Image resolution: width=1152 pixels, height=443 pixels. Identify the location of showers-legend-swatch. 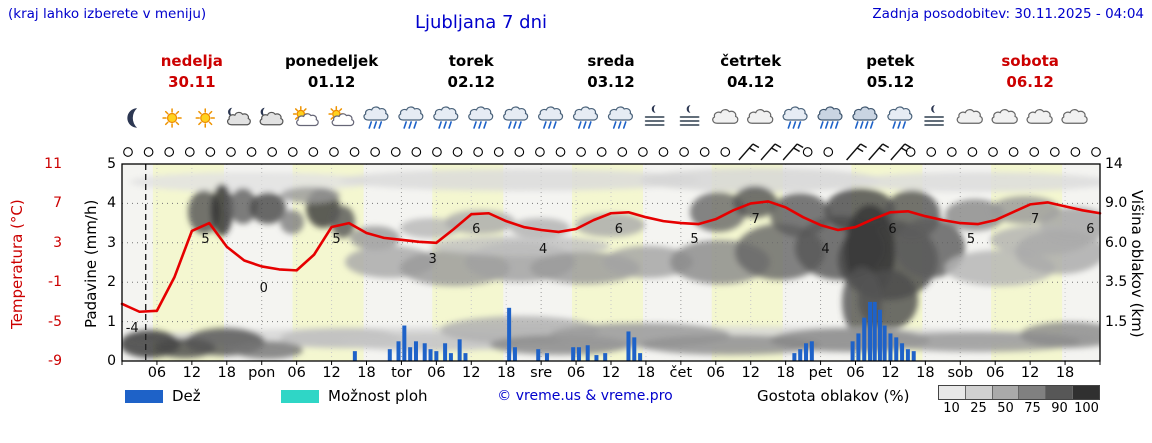
(300, 396).